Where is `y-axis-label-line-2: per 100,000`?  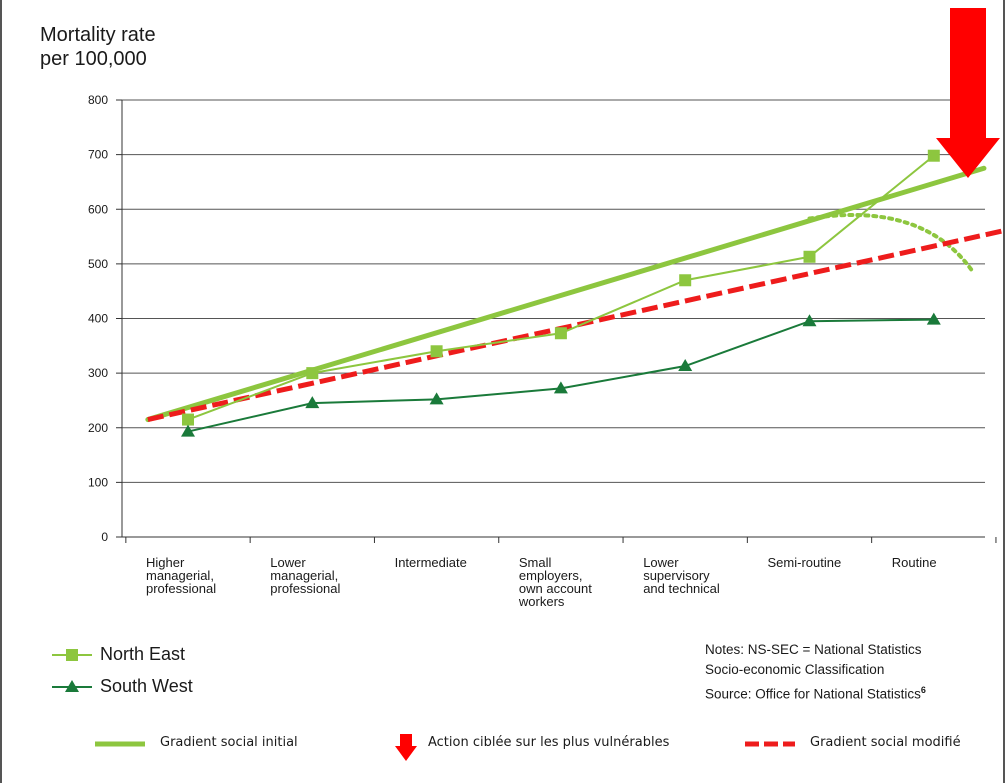
y-axis-label-line-2: per 100,000 is located at coordinates (93, 59).